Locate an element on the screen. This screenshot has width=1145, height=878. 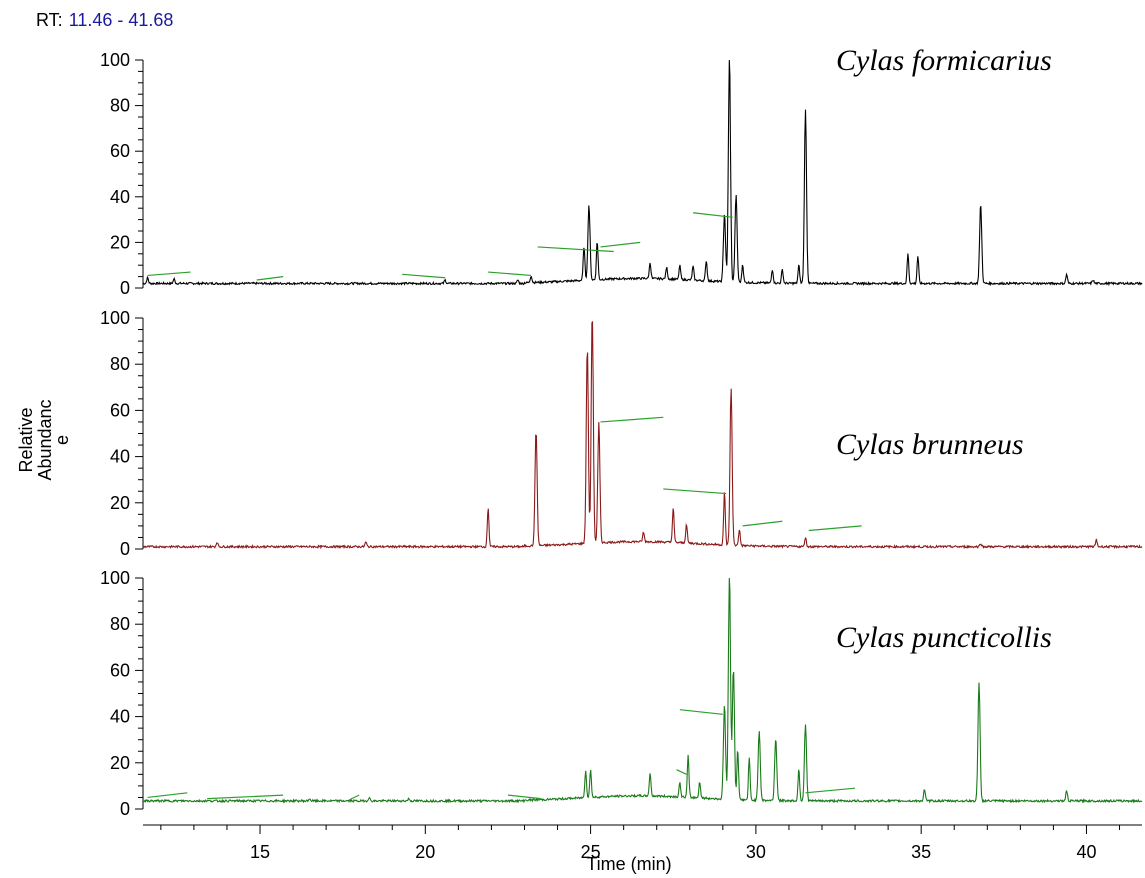
y-axis-title-line: Relative is located at coordinates (26, 439).